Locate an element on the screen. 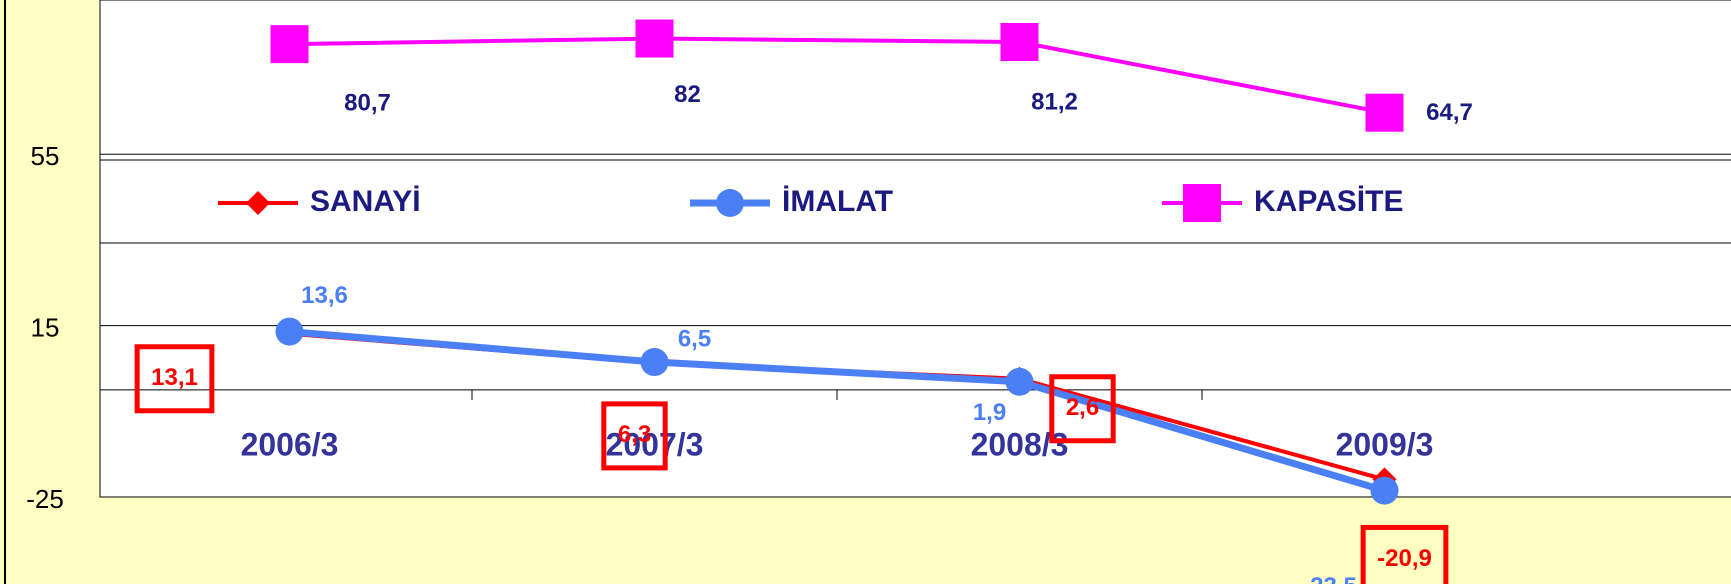  data-label: 1,9 is located at coordinates (989, 412).